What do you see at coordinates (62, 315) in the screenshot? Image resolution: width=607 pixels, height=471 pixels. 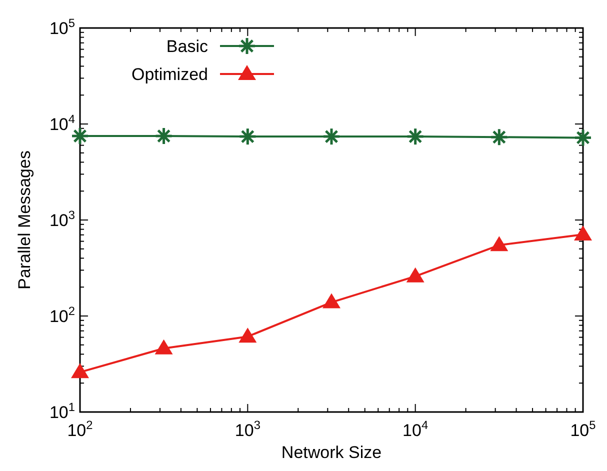 I see `y-tick-label: 10$^{2}$` at bounding box center [62, 315].